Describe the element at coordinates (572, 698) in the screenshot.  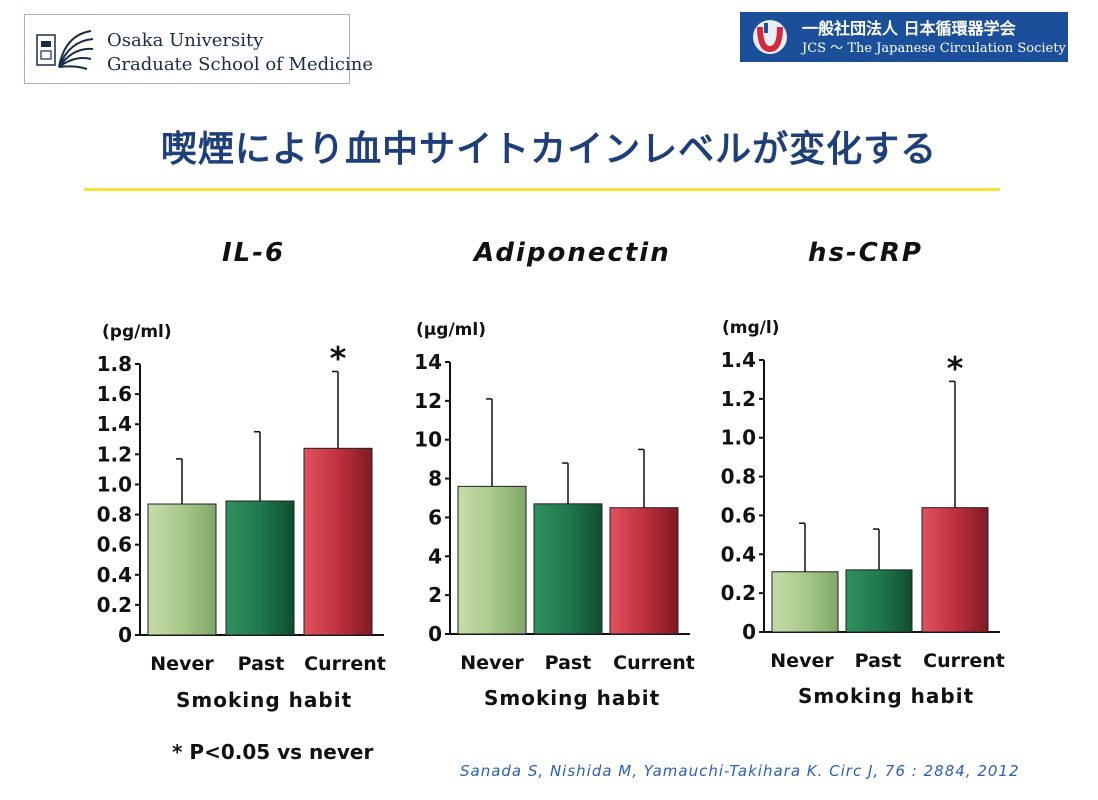
I see `chart-xlabel-adiponectin: Smoking habit` at that location.